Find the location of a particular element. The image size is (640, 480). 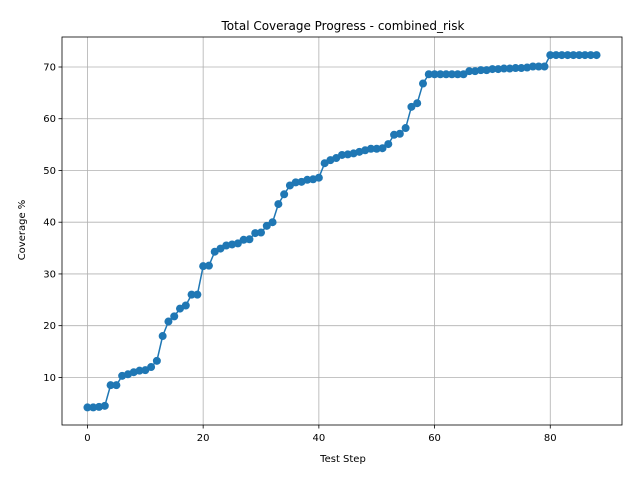

y-axis-ticks: 10 20 30 40 50 60 70 is located at coordinates (52, 223).